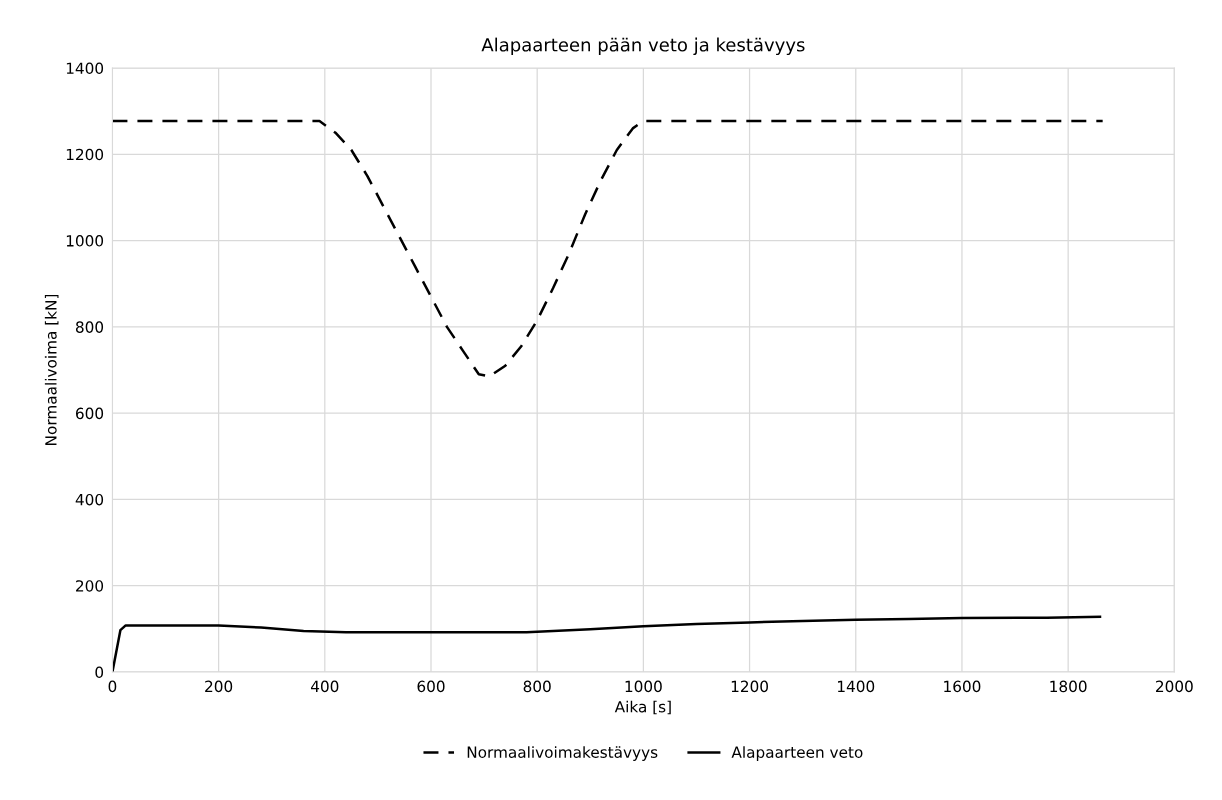 This screenshot has height=800, width=1222. What do you see at coordinates (1068, 686) in the screenshot?
I see `x-tick-label: 1800` at bounding box center [1068, 686].